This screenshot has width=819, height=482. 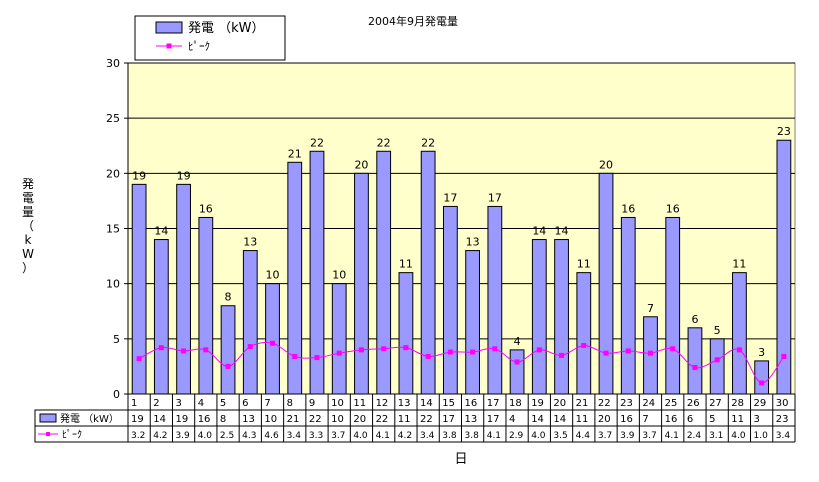 I want to click on category-label: 5, so click(x=223, y=403).